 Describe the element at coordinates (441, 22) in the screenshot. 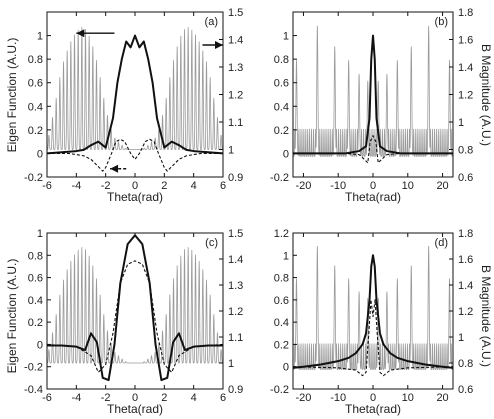

I see `panel-label: (b)` at that location.